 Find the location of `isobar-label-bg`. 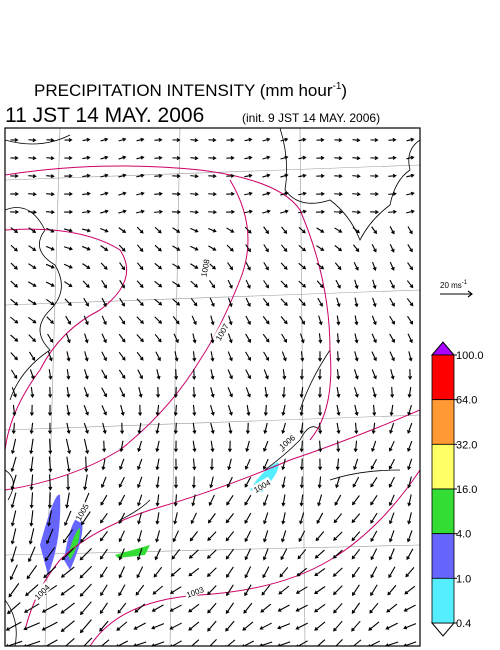

isobar-label-bg is located at coordinates (194, 591).